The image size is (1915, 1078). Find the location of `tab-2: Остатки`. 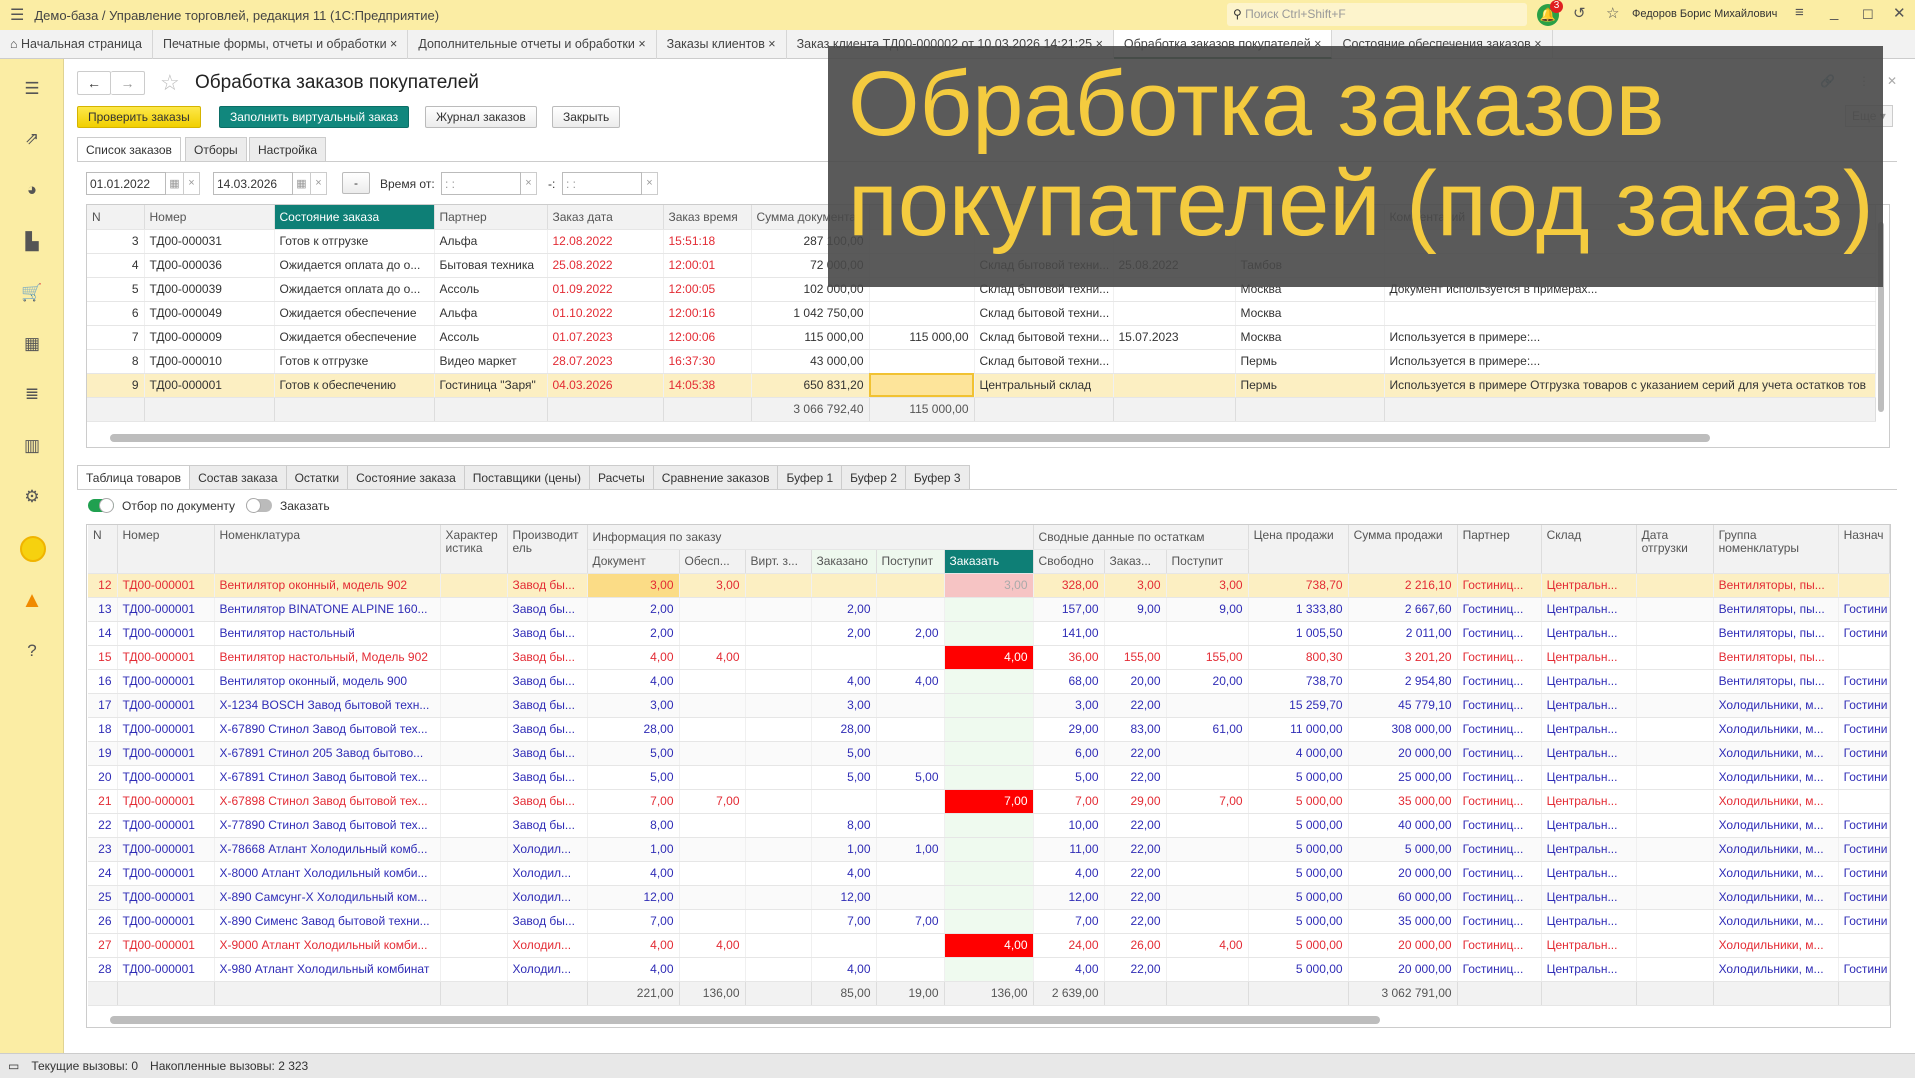

tab-2: Остатки is located at coordinates (317, 477).